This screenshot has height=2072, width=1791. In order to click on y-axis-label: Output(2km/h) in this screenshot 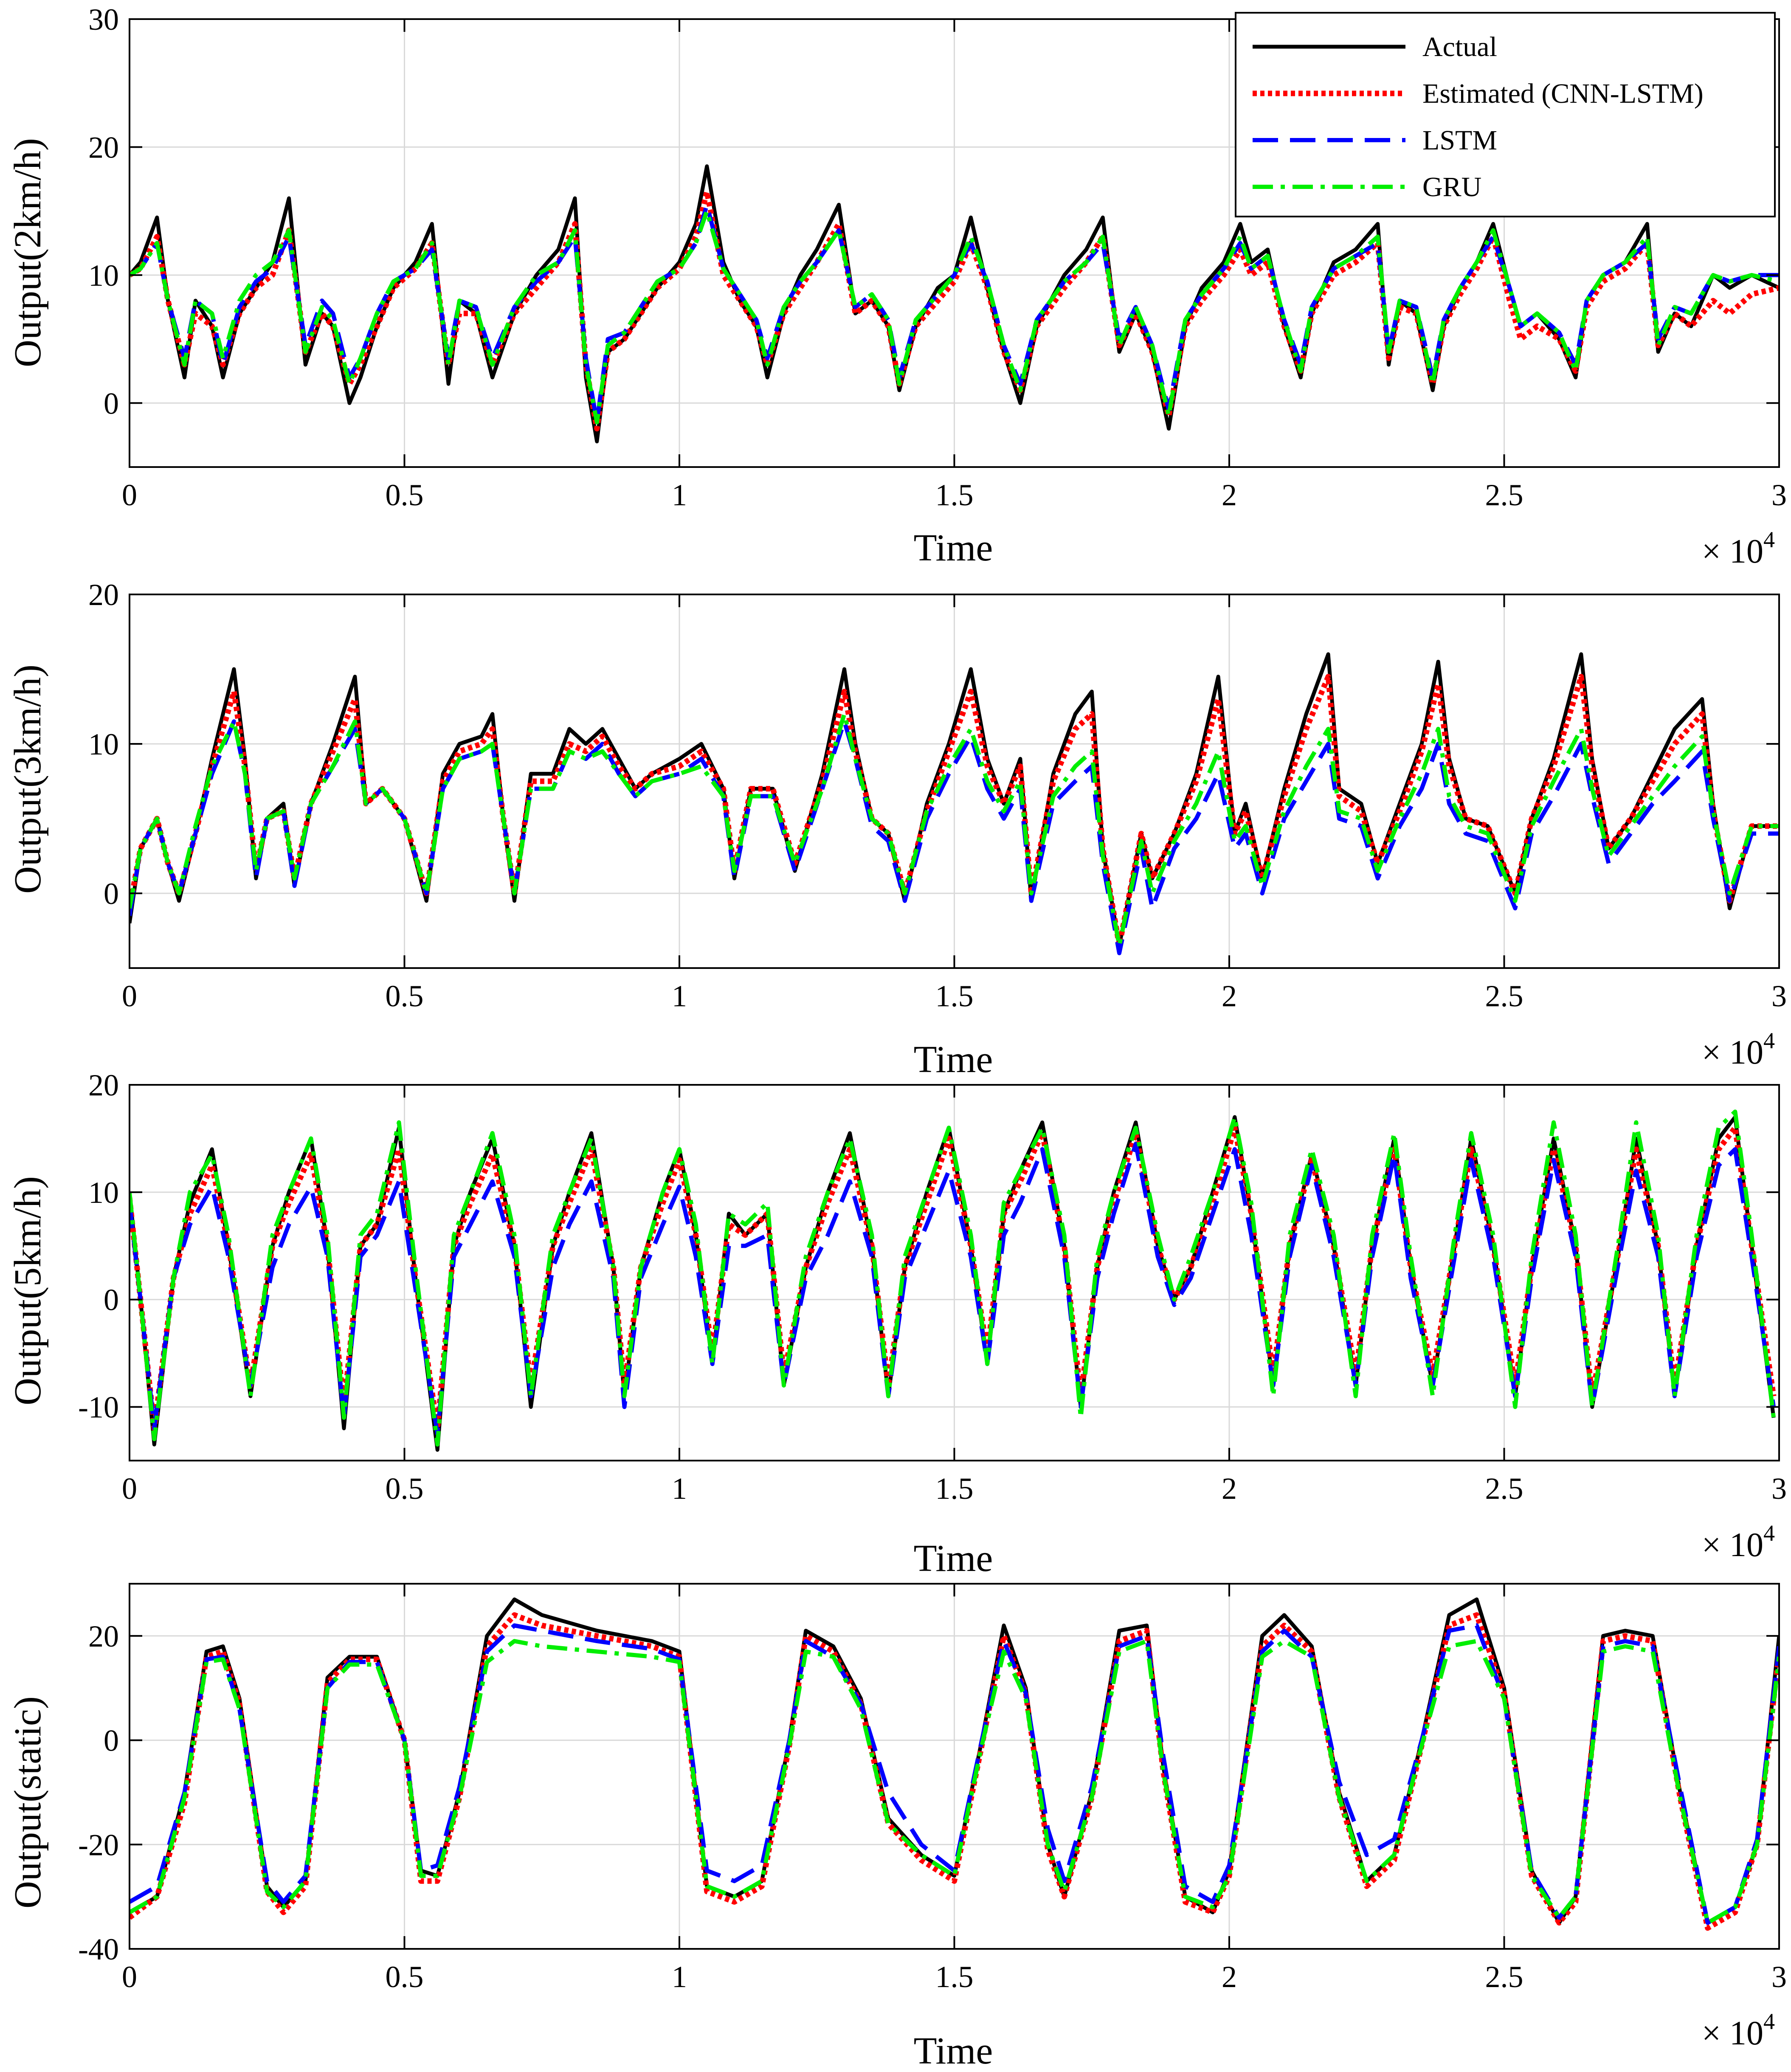, I will do `click(28, 253)`.